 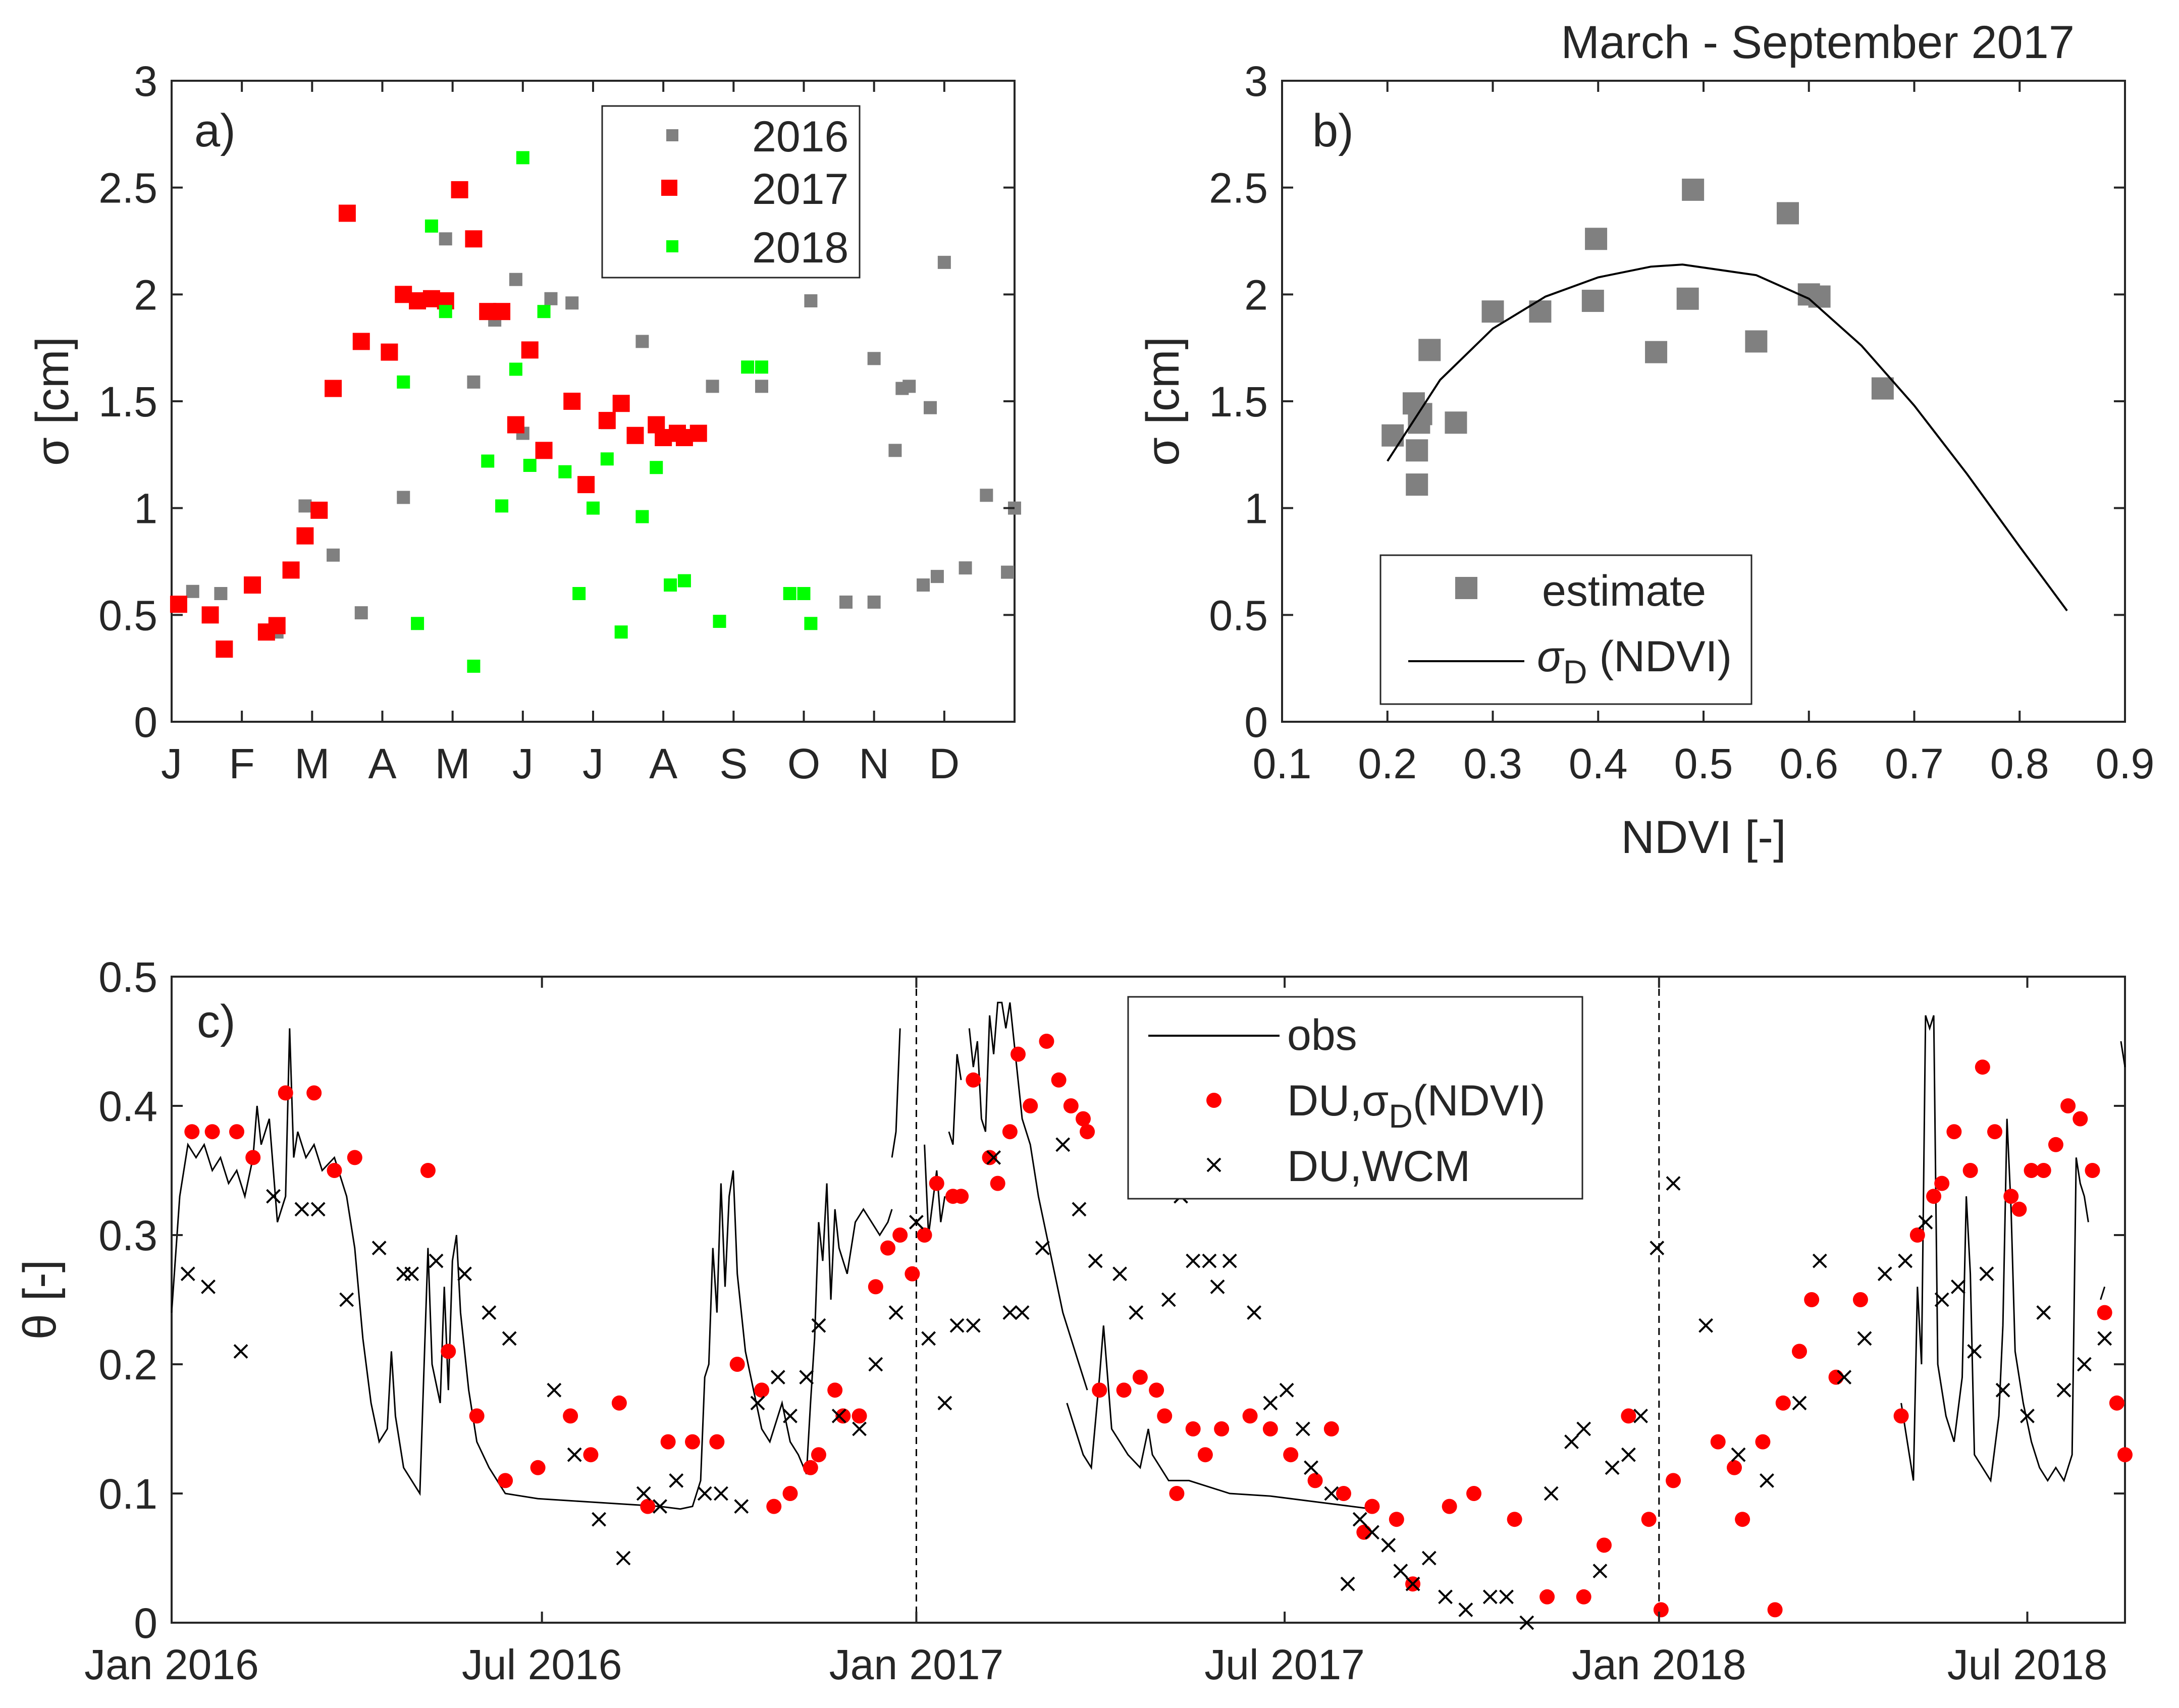 I want to click on legend-estimate-marker, so click(x=1466, y=588).